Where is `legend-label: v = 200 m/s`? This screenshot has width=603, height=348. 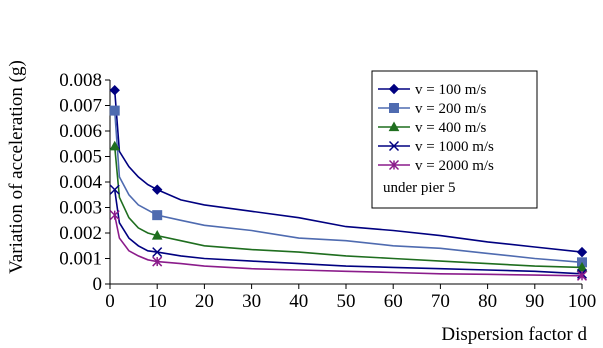
legend-label: v = 200 m/s is located at coordinates (451, 109).